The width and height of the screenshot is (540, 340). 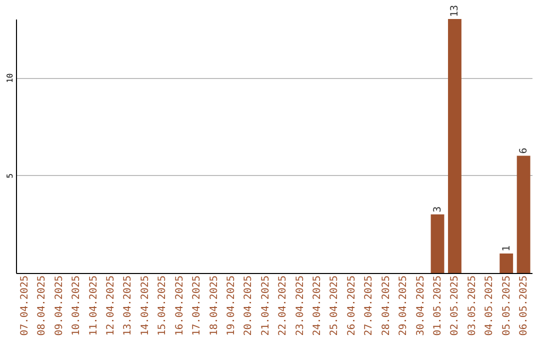 What do you see at coordinates (438, 306) in the screenshot?
I see `x-tick-label: 01.05.2025` at bounding box center [438, 306].